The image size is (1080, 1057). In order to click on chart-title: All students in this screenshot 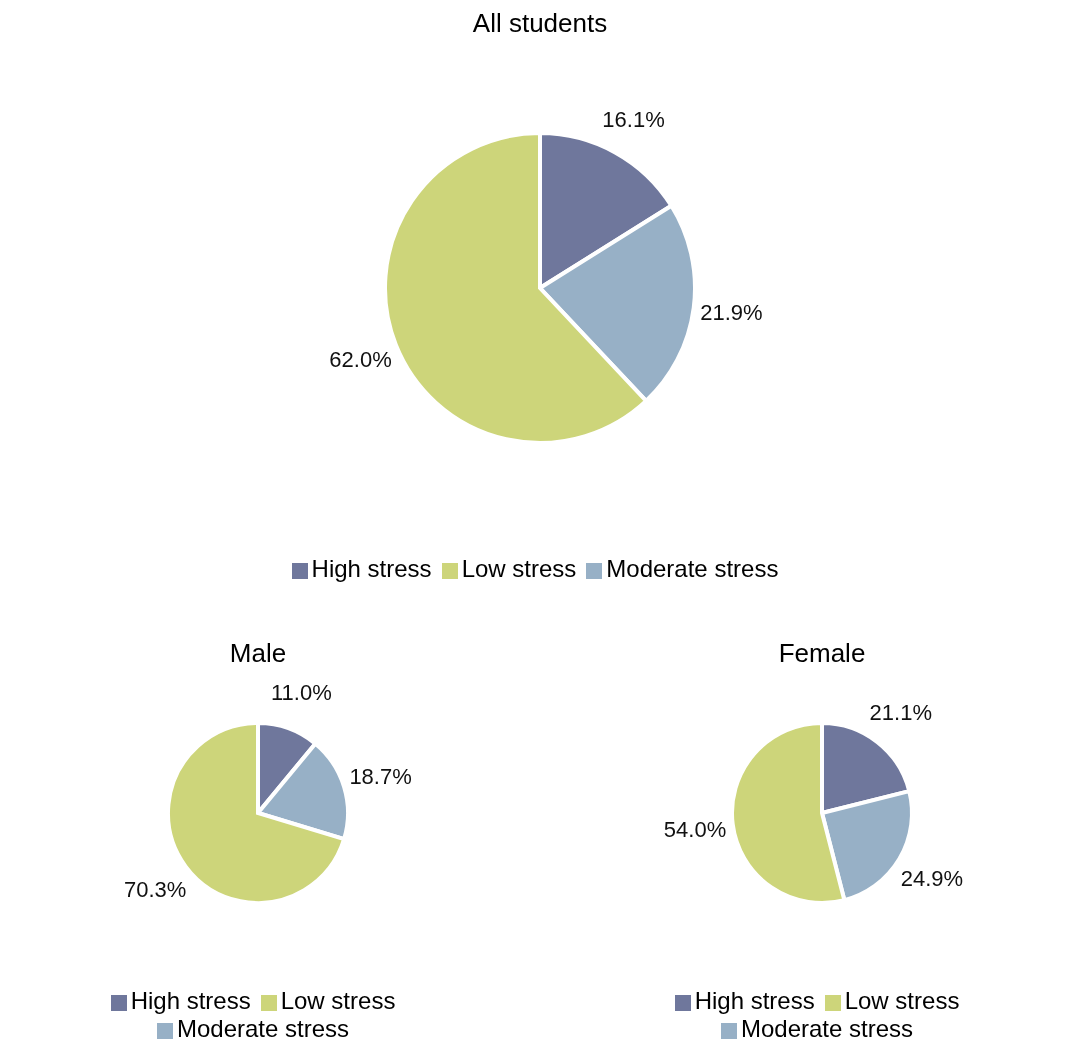, I will do `click(540, 24)`.